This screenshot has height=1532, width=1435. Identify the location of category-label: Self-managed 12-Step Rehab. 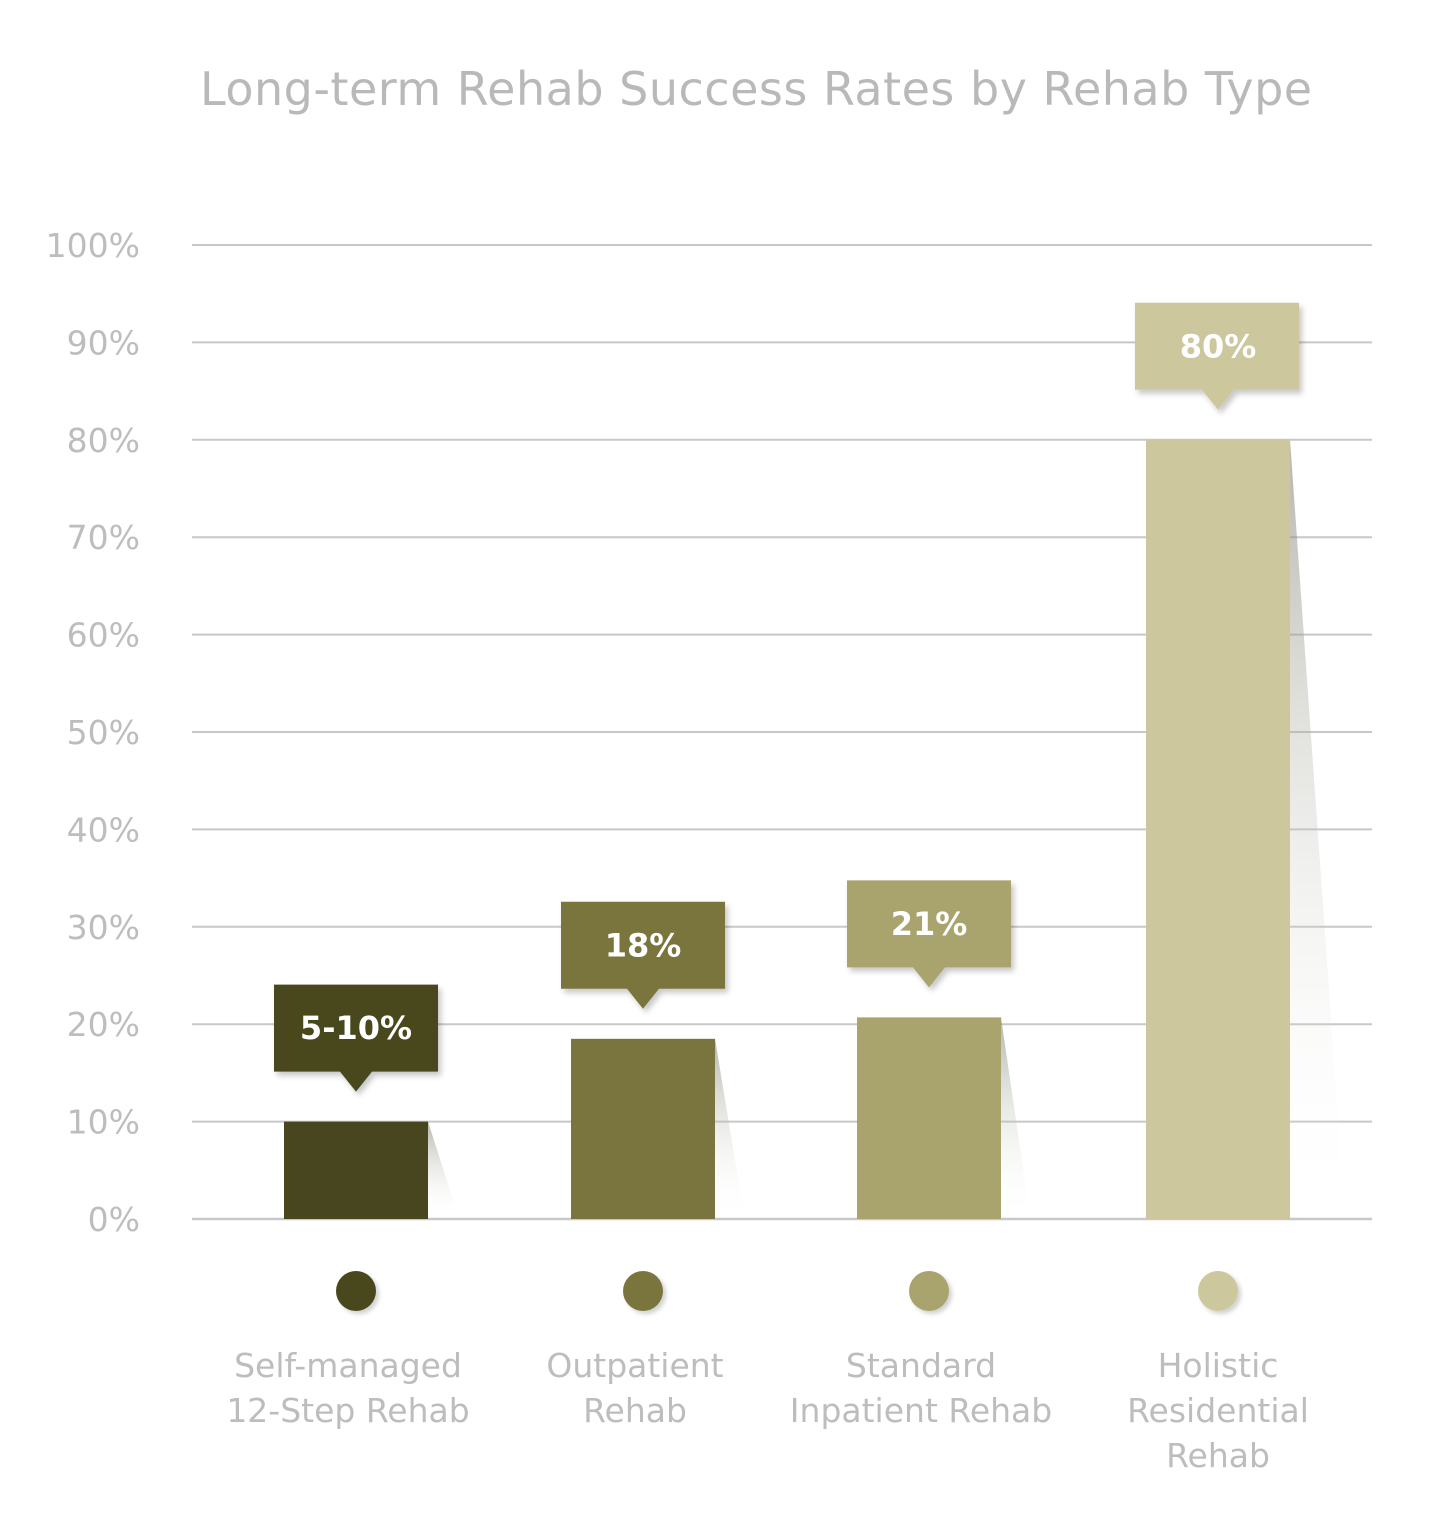
(347, 1388).